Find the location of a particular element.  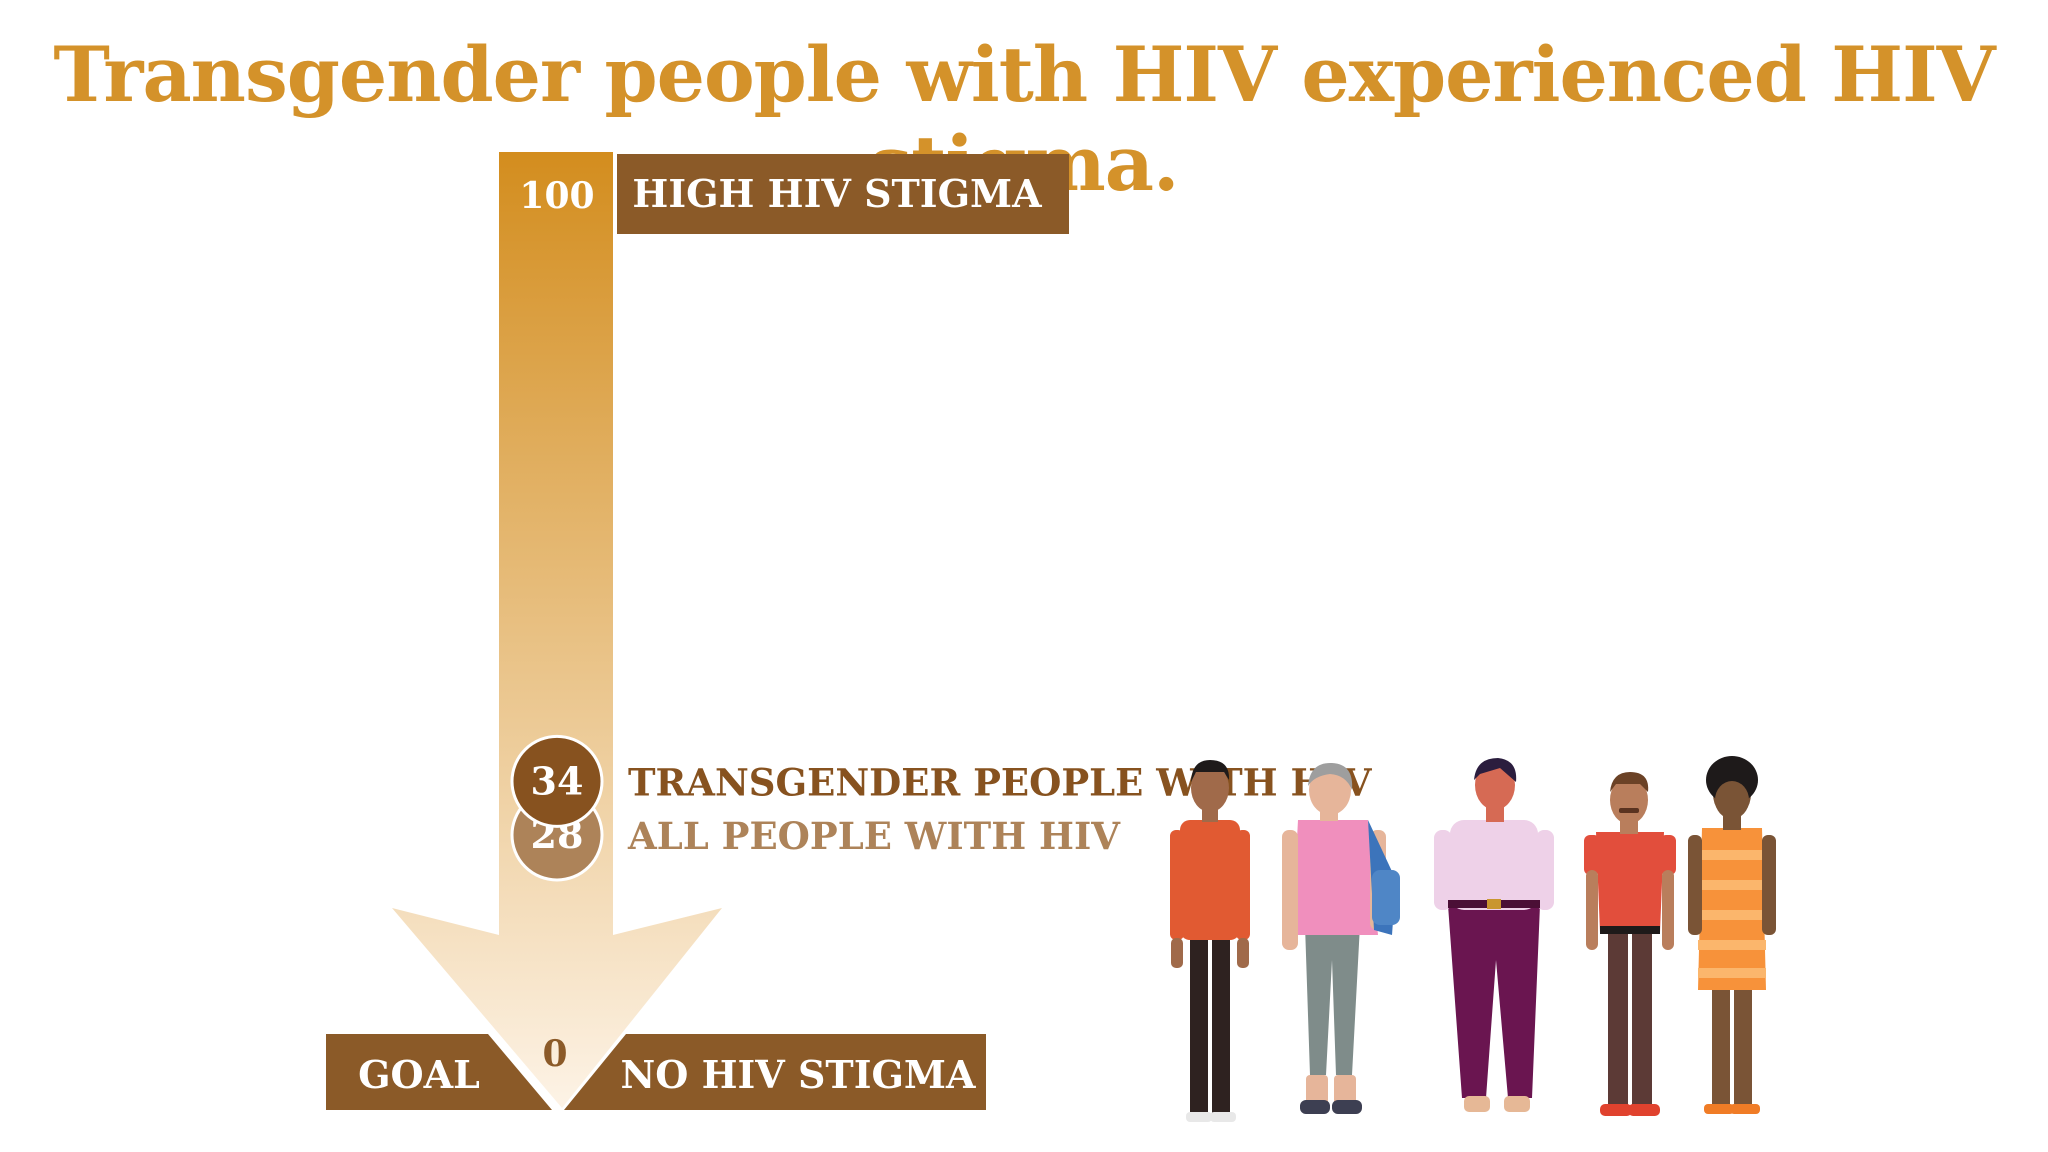

scale-min-label: 0 is located at coordinates (554, 1054).